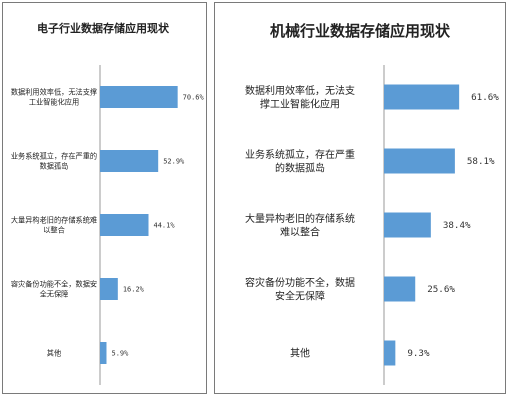 This screenshot has width=510, height=400. I want to click on data-label: 52.9%, so click(174, 161).